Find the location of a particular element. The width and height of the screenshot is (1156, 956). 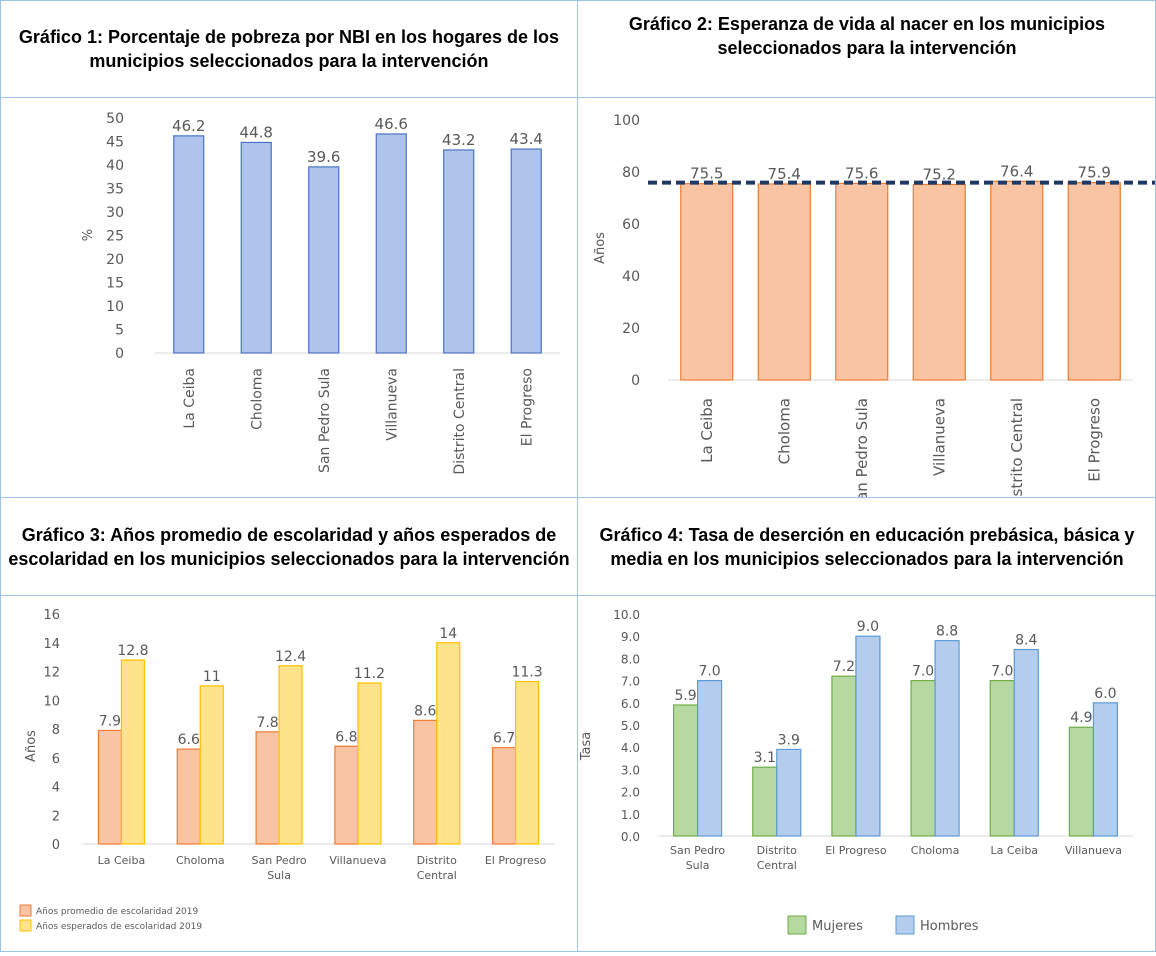

data-label: 75.2 is located at coordinates (939, 174).